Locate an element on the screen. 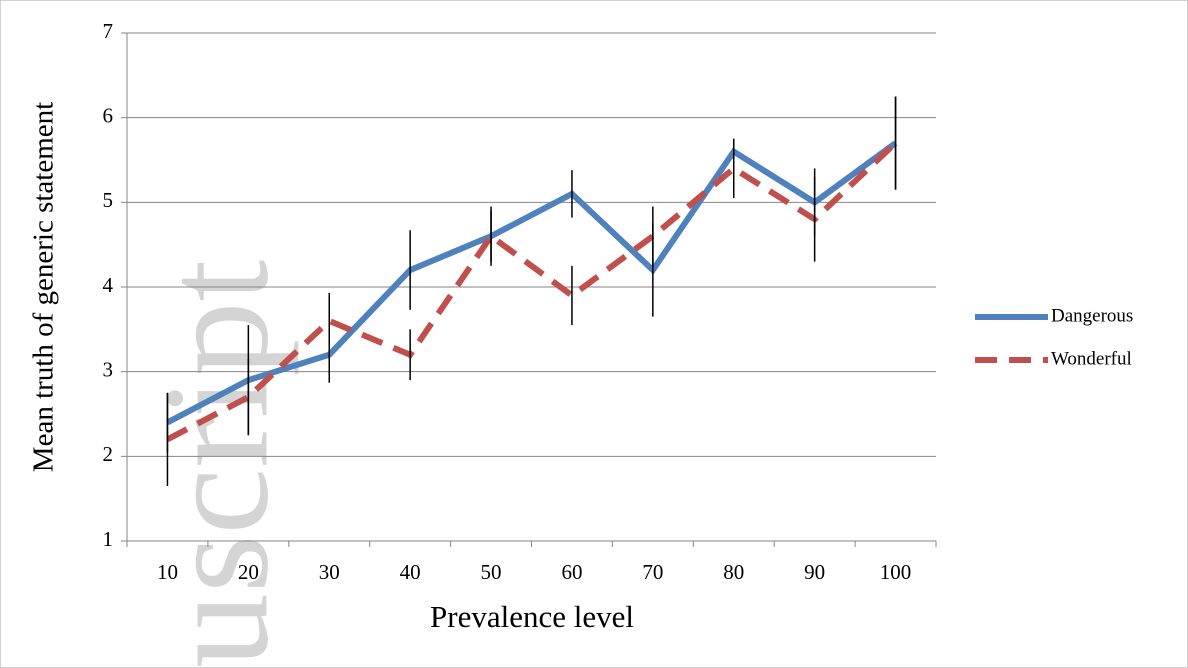  x-tick-label: 60 is located at coordinates (571, 572).